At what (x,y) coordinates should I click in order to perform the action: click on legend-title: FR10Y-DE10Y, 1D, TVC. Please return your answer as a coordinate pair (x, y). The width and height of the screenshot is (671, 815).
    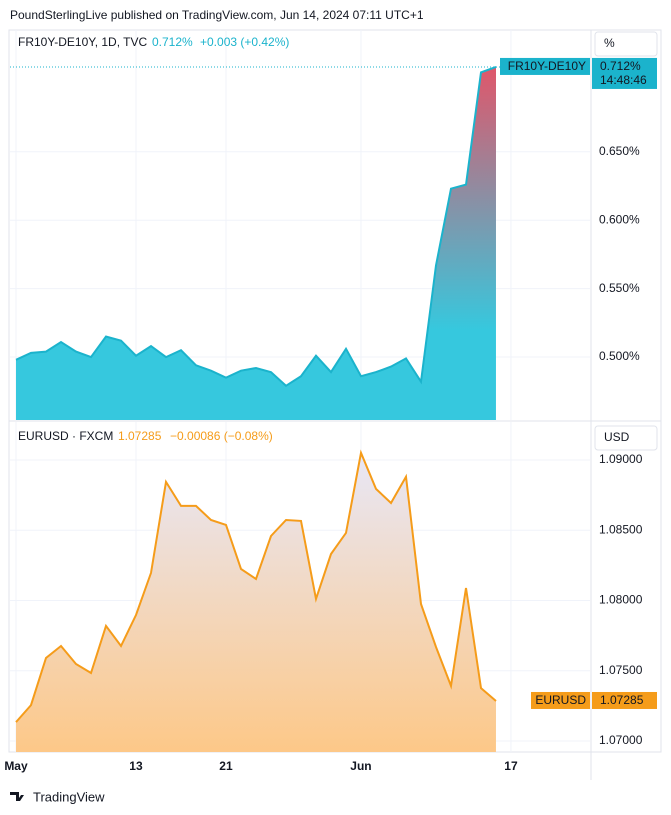
    Looking at the image, I should click on (83, 42).